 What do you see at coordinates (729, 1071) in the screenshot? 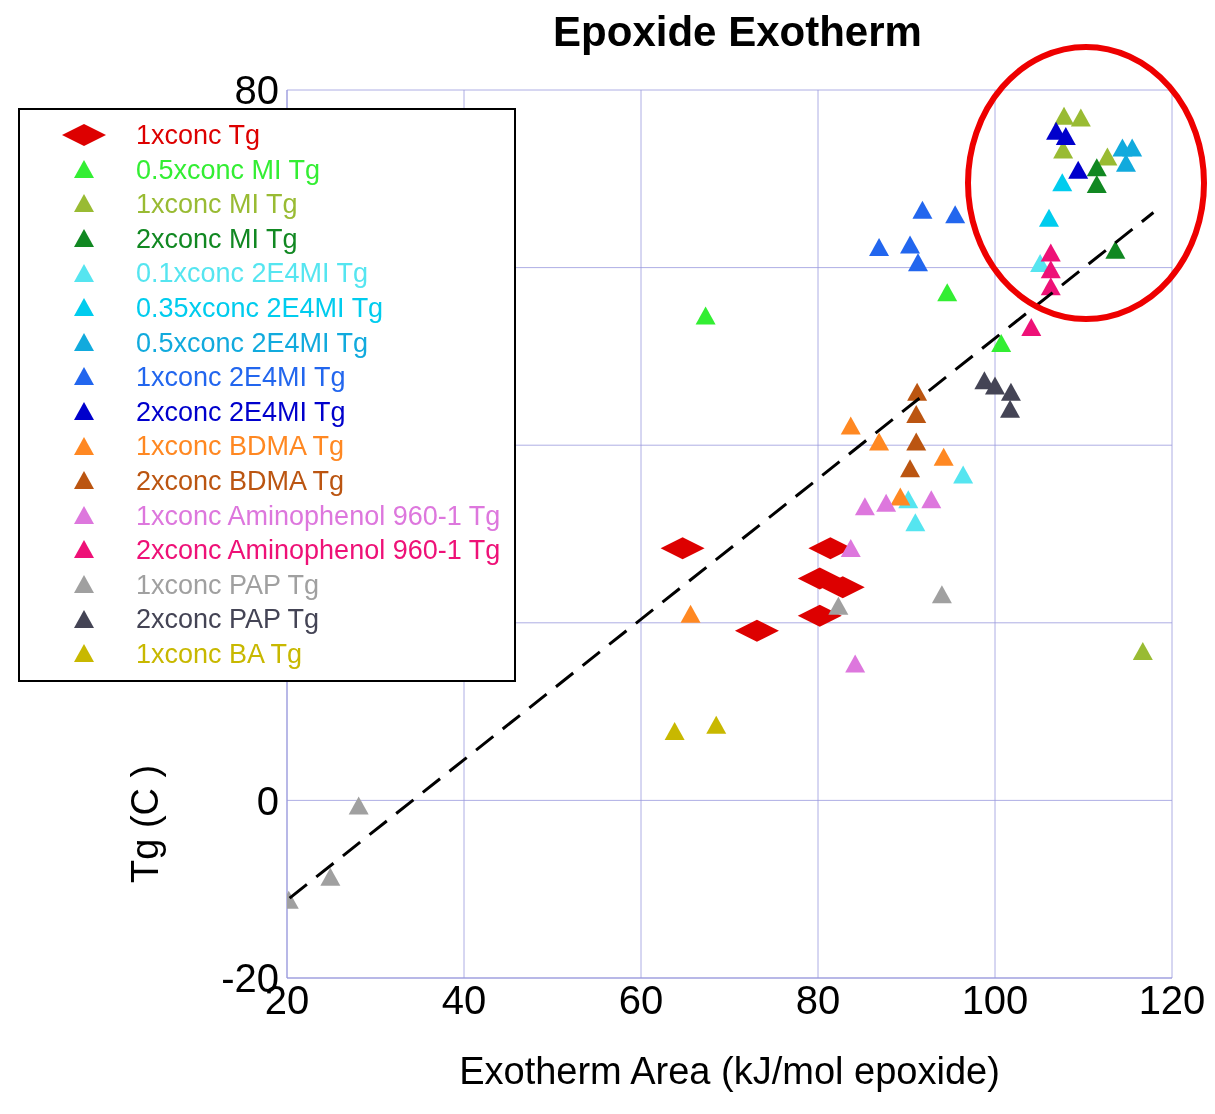
I see `x-axis-title: Exotherm Area (kJ/mol epoxide)` at bounding box center [729, 1071].